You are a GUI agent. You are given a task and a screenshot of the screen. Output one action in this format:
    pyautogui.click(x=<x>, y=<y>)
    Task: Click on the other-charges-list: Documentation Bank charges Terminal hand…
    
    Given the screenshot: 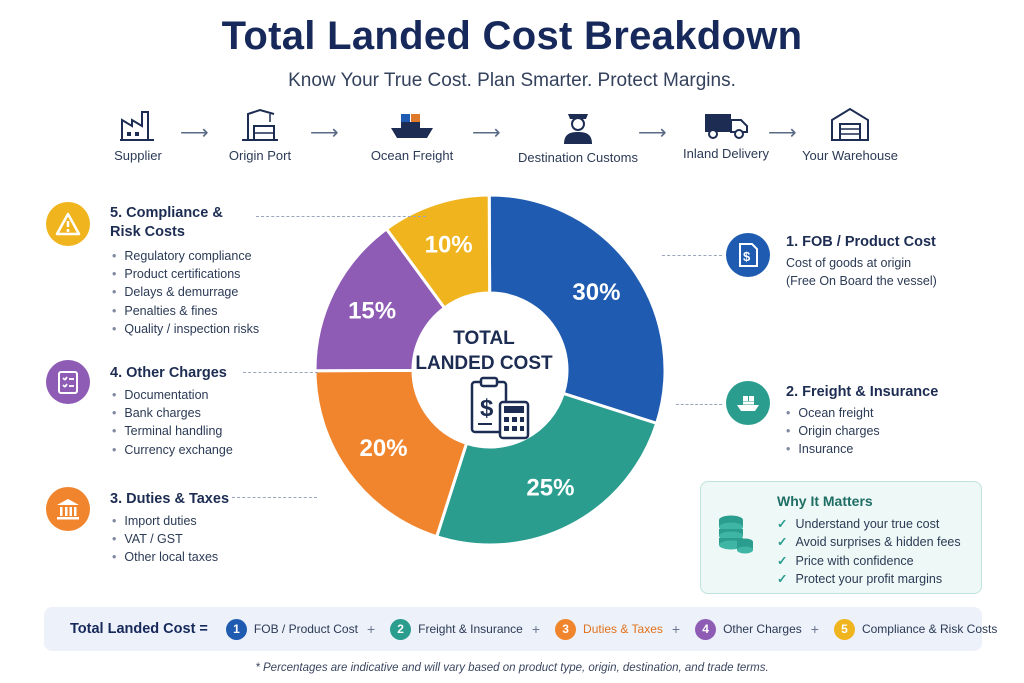 What is the action you would take?
    pyautogui.click(x=172, y=422)
    